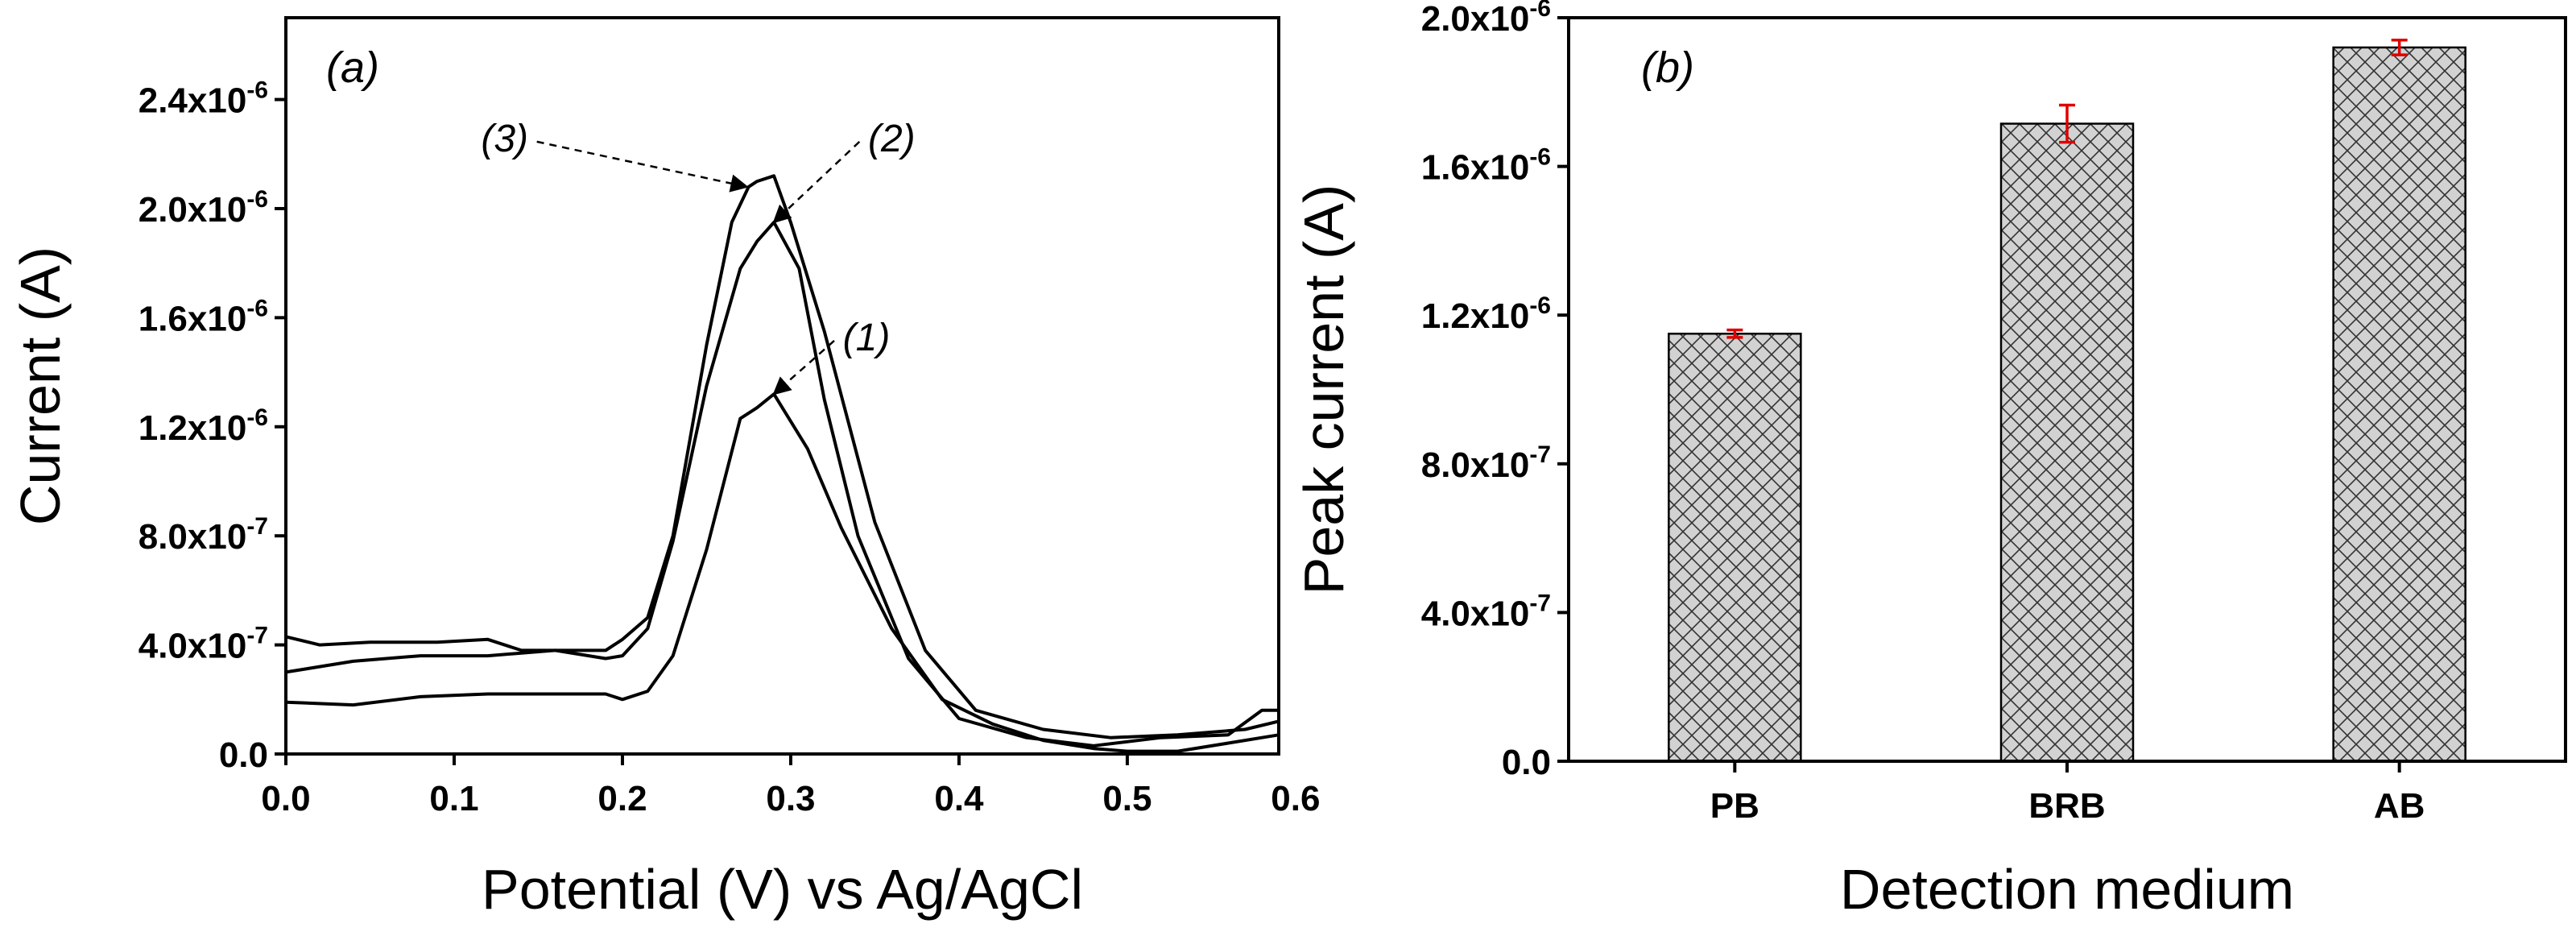  I want to click on panel-a-annotations: (3) (2) (1), so click(698, 257).